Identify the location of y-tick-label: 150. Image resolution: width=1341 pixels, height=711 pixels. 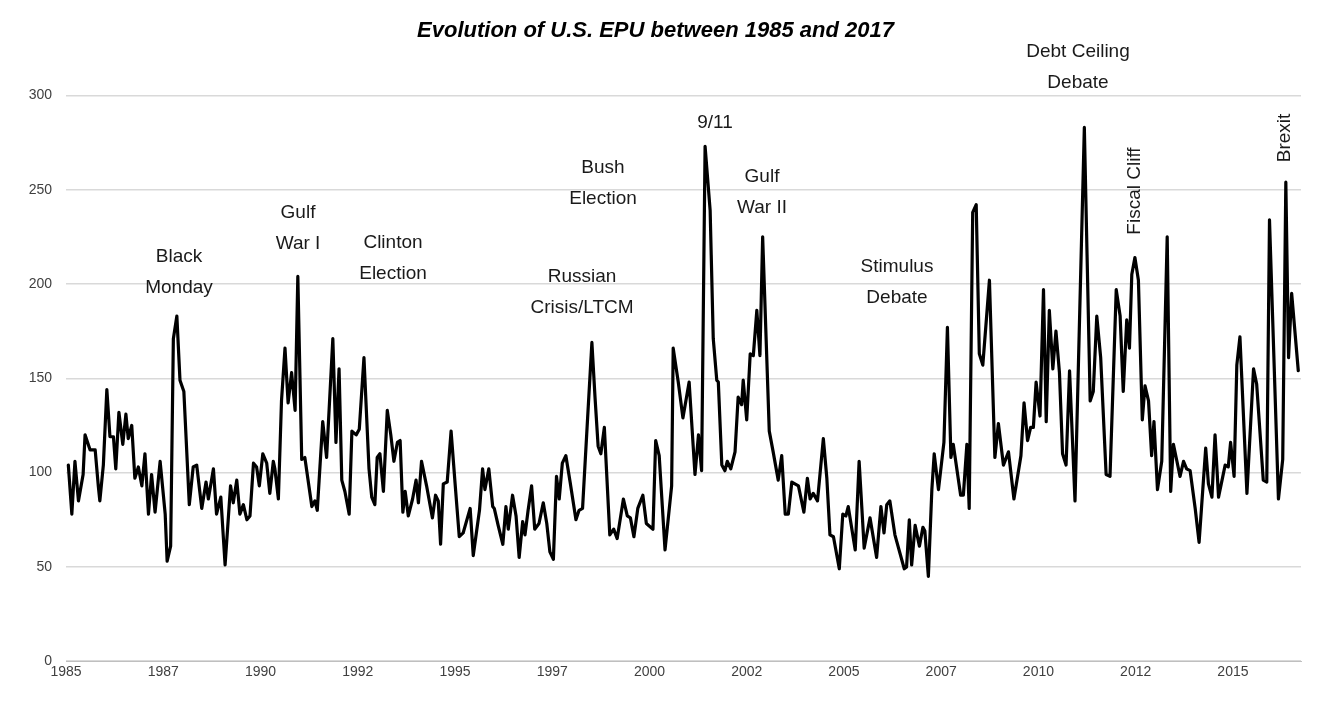
(40, 377).